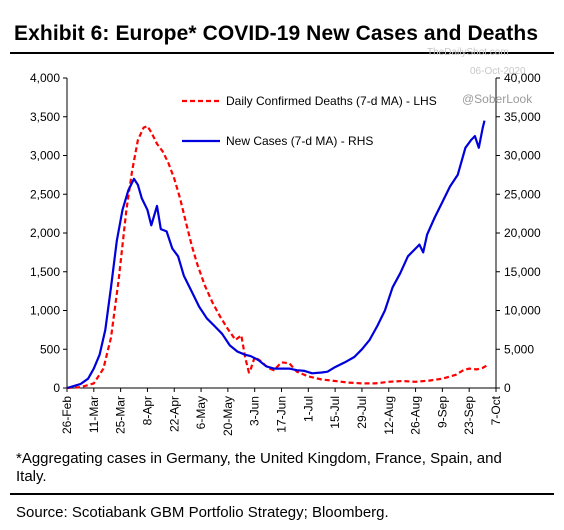  Describe the element at coordinates (335, 412) in the screenshot. I see `x-tick-label: 15-Jul` at that location.